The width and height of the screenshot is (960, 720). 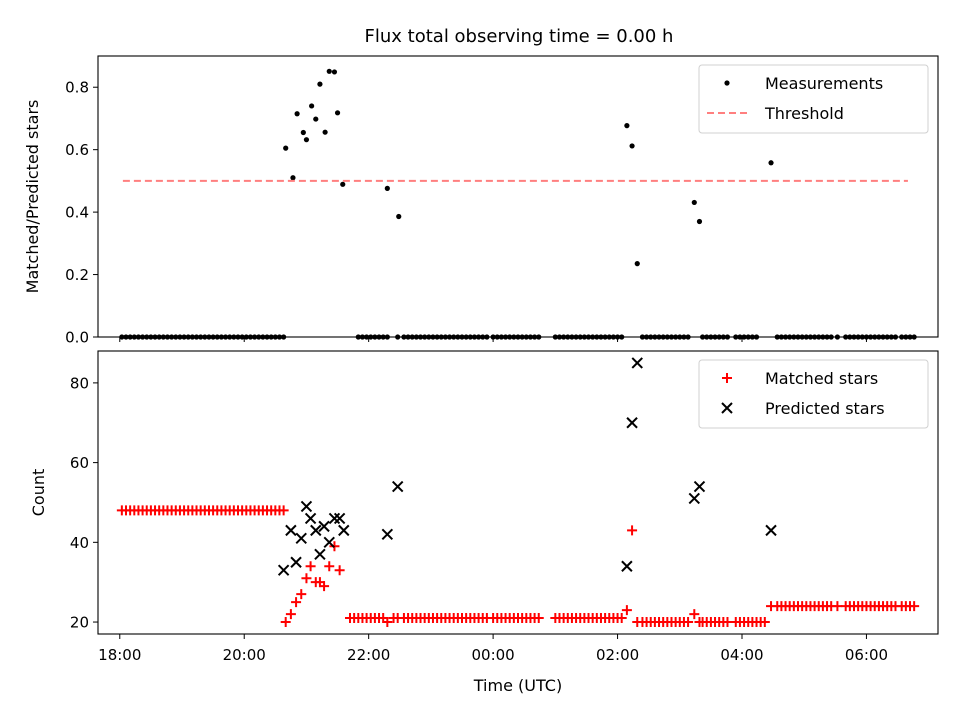 I want to click on legend-label-predicted-stars: Predicted stars, so click(x=825, y=408).